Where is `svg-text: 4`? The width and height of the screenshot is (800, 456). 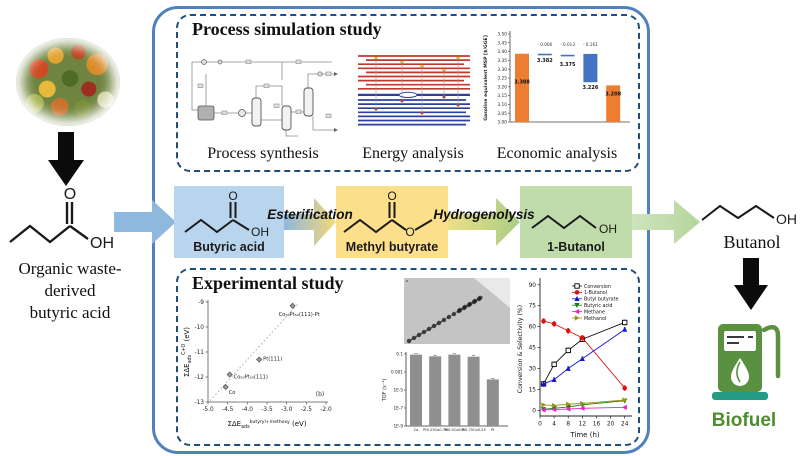 svg-text: 4 is located at coordinates (554, 425).